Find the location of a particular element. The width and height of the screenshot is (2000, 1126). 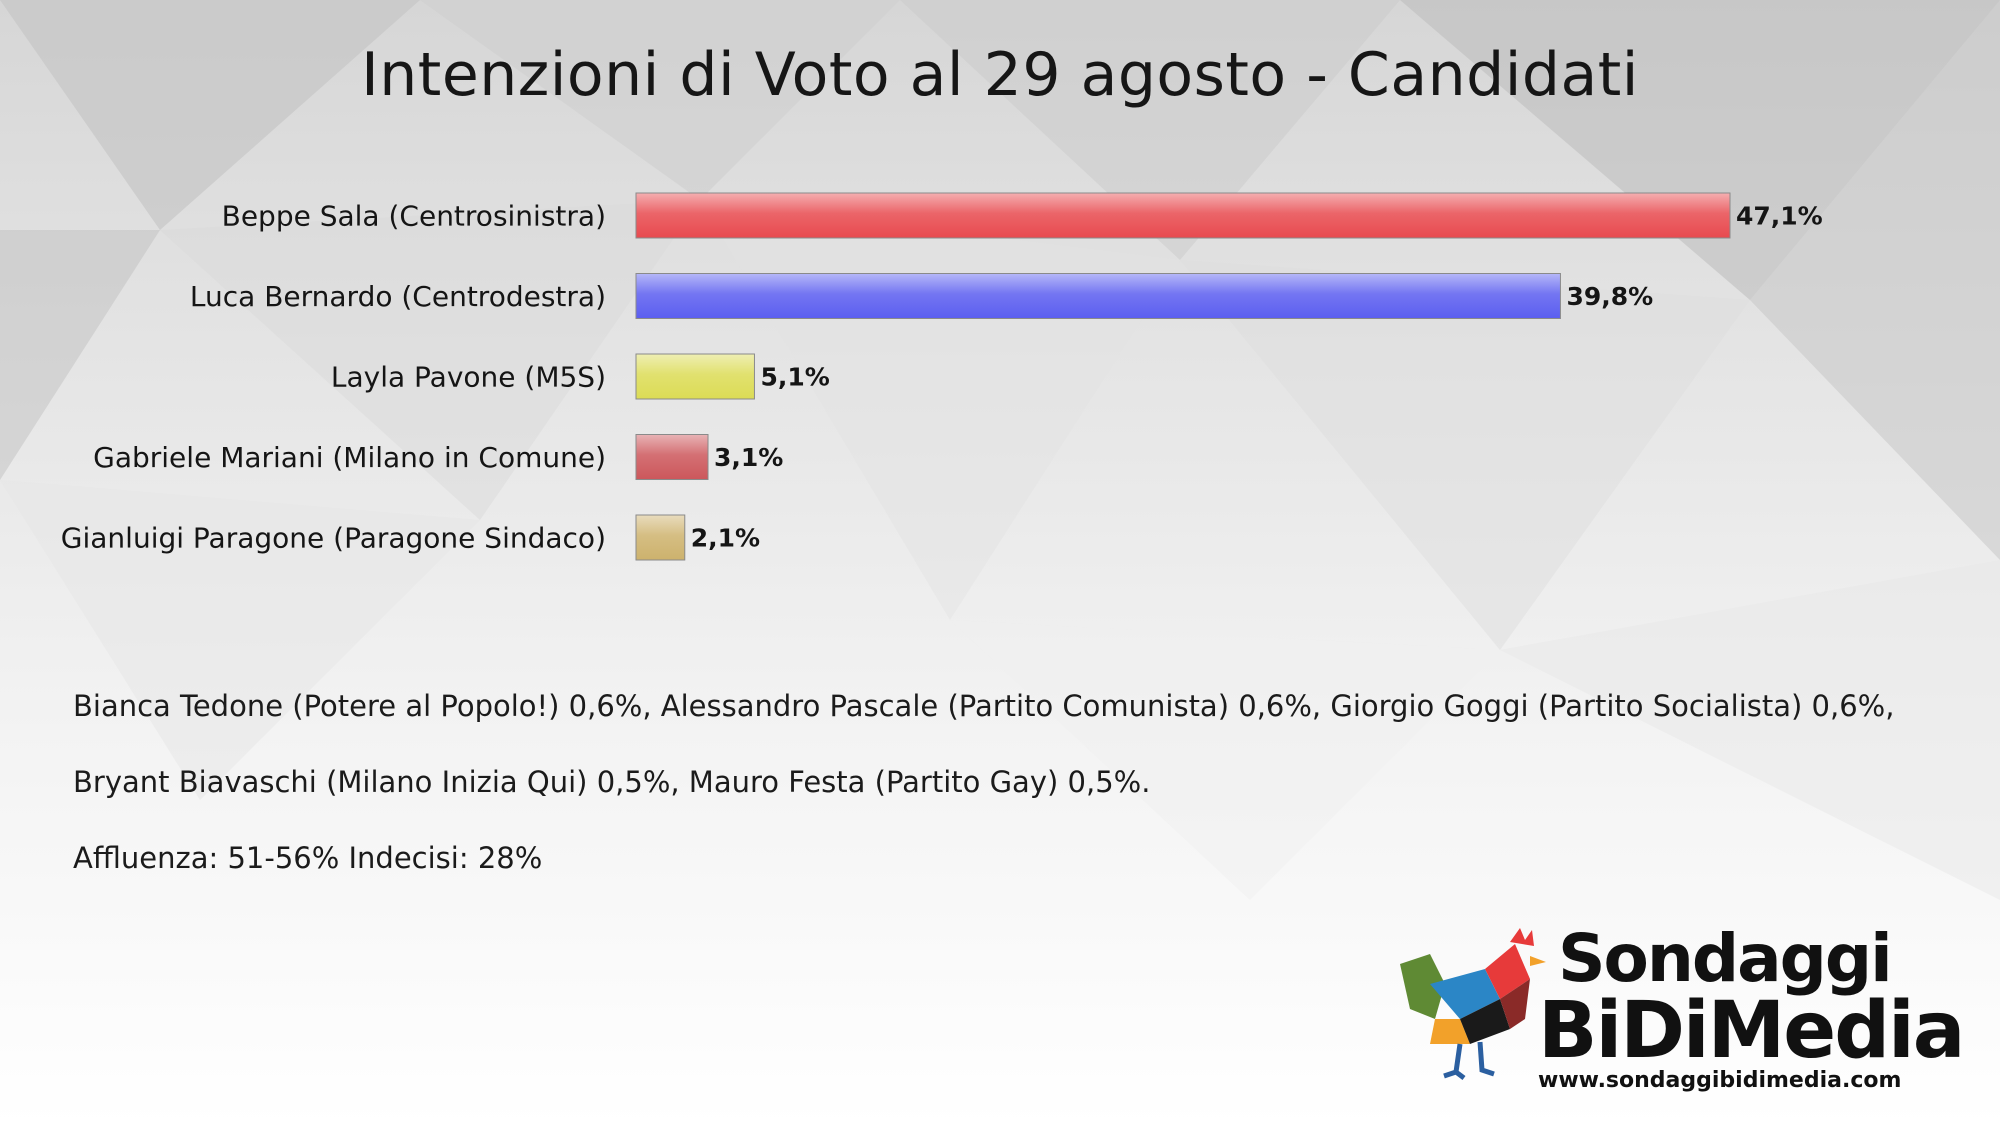

category-label: Luca Bernardo (Centrodestra) is located at coordinates (398, 296).